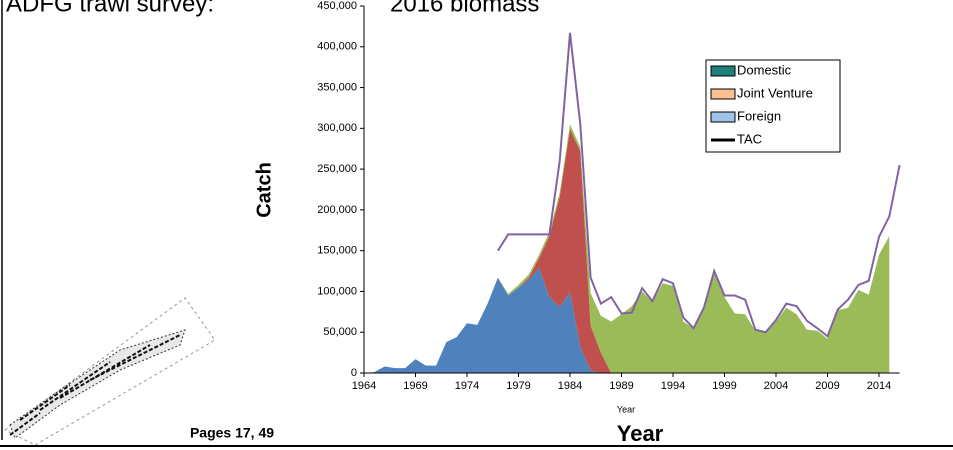 The image size is (953, 450). What do you see at coordinates (110, 8) in the screenshot?
I see `header-text: ADFG trawl survey:` at bounding box center [110, 8].